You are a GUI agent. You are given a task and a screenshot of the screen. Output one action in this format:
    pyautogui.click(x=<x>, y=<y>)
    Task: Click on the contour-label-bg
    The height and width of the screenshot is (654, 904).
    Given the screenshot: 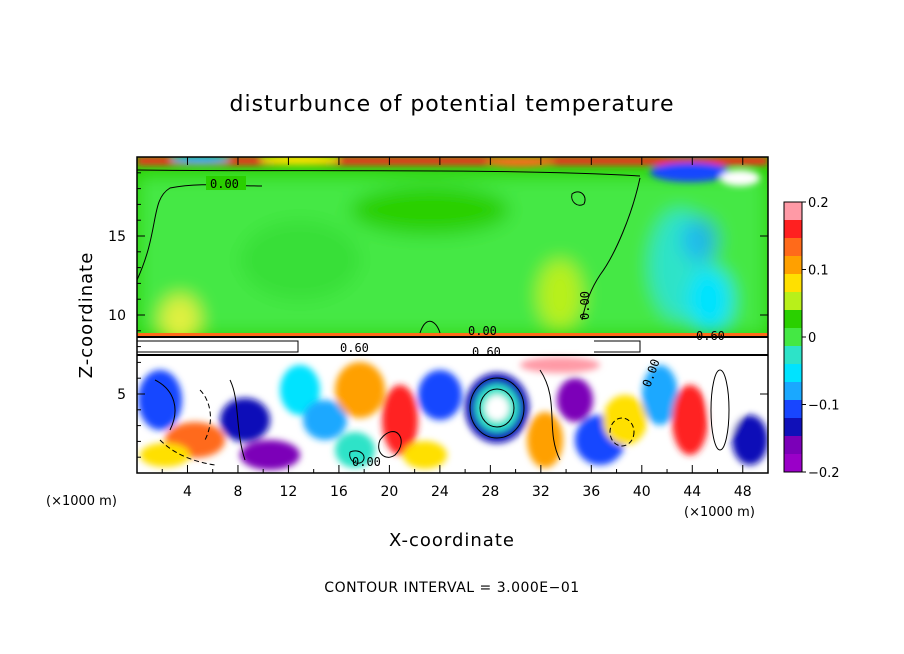 What is the action you would take?
    pyautogui.click(x=226, y=183)
    